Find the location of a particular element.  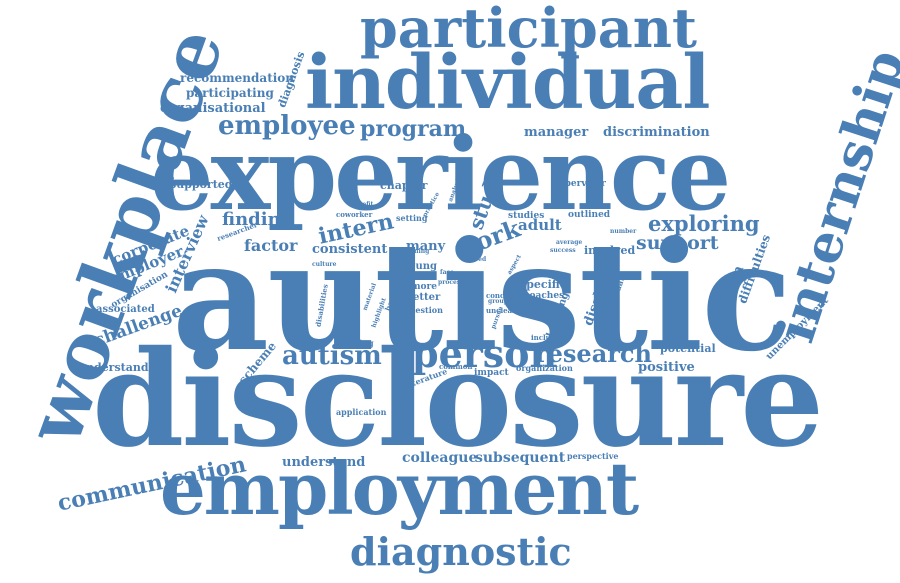

word-many: many is located at coordinates (426, 246).